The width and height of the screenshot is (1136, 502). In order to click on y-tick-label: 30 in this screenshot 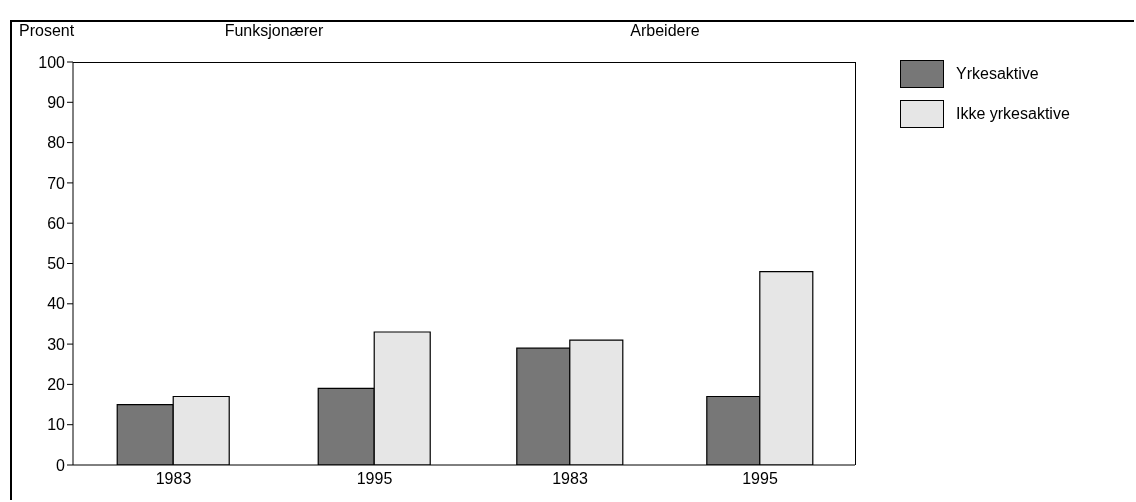, I will do `click(56, 344)`.